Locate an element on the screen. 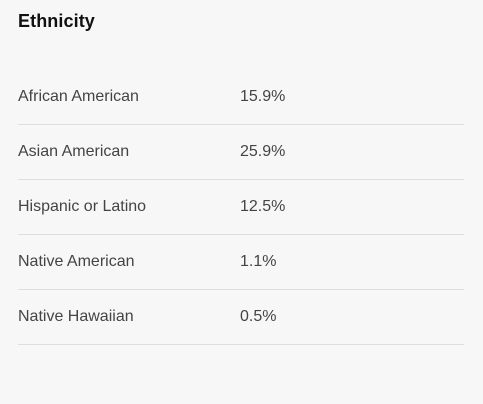  table-row: Hispanic or Latino 12.5% is located at coordinates (241, 207).